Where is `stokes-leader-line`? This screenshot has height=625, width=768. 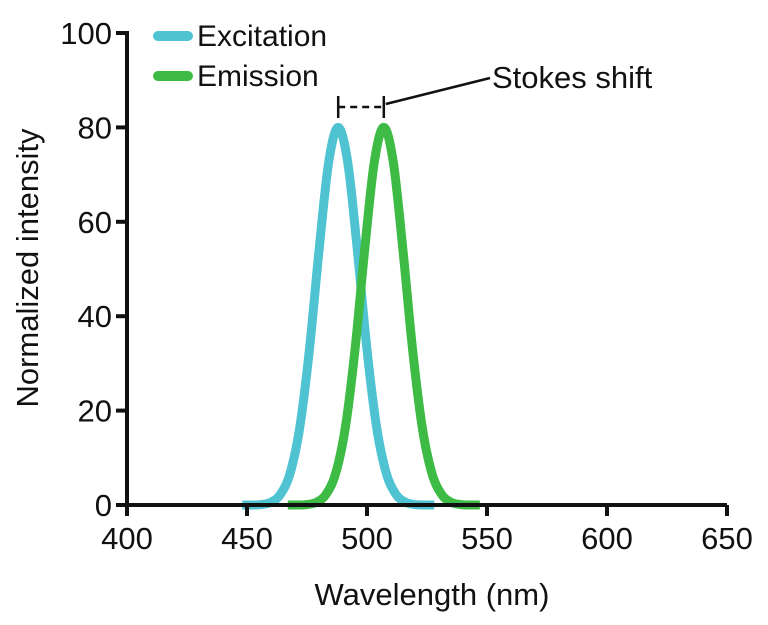
stokes-leader-line is located at coordinates (438, 91).